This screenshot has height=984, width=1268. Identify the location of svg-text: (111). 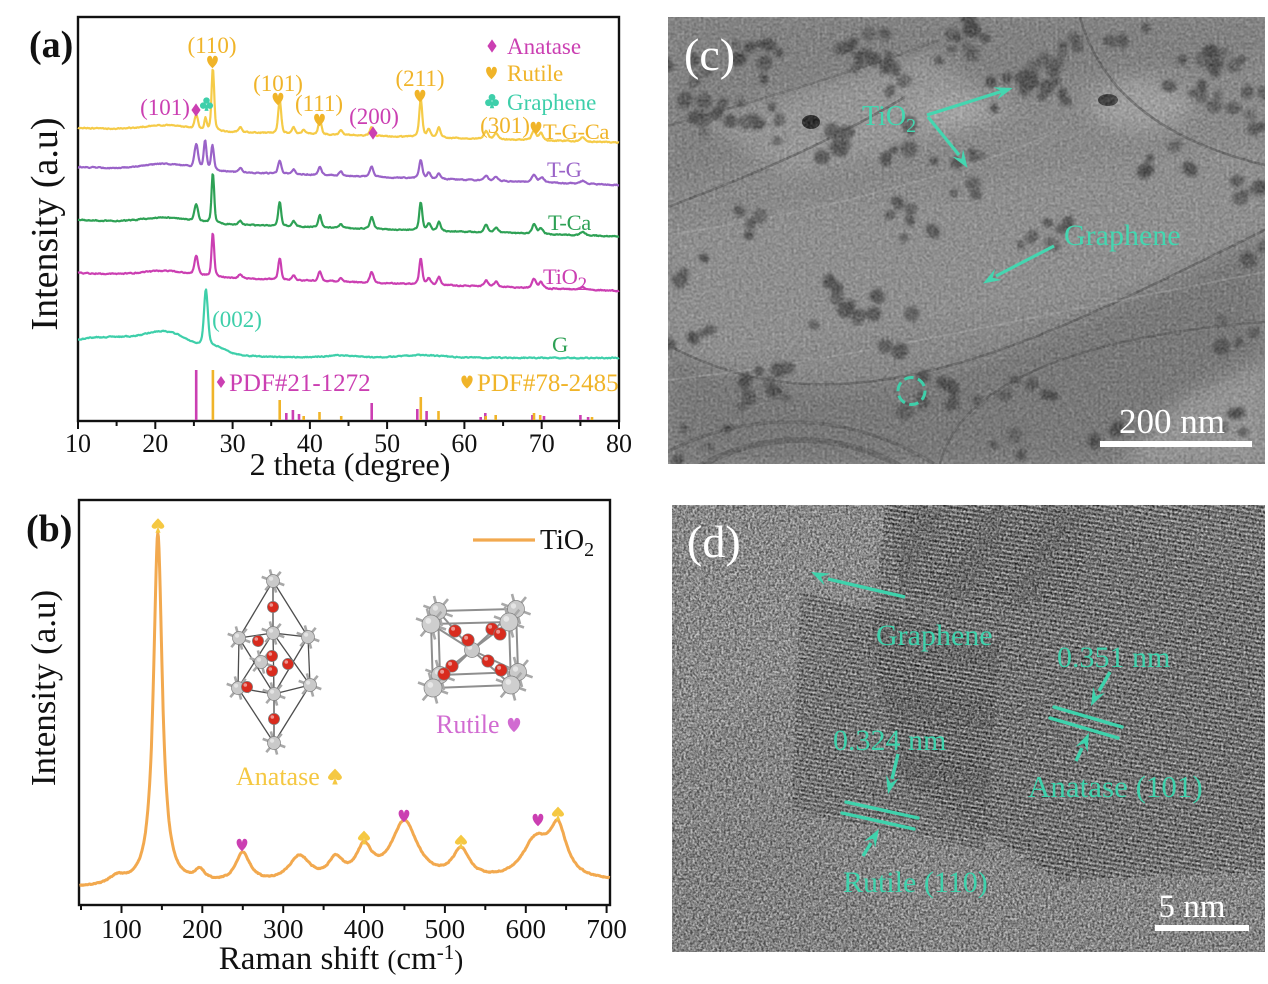
(319, 103).